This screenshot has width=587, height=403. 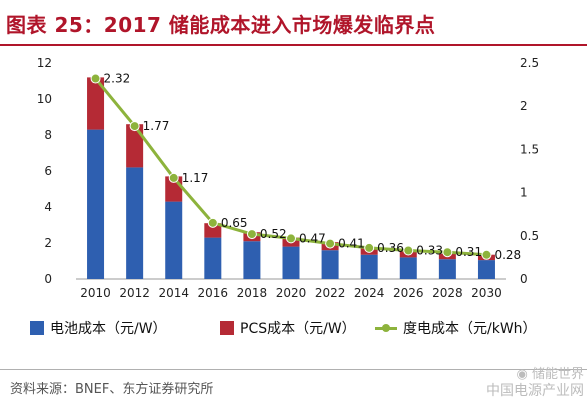 What do you see at coordinates (227, 328) in the screenshot?
I see `legend-swatch-pcs` at bounding box center [227, 328].